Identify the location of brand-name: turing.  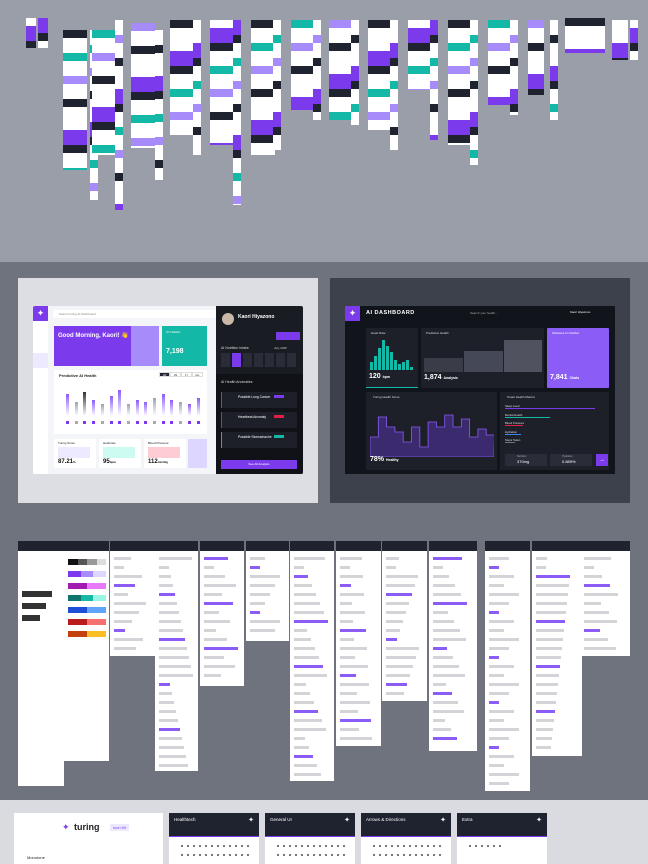
(87, 827).